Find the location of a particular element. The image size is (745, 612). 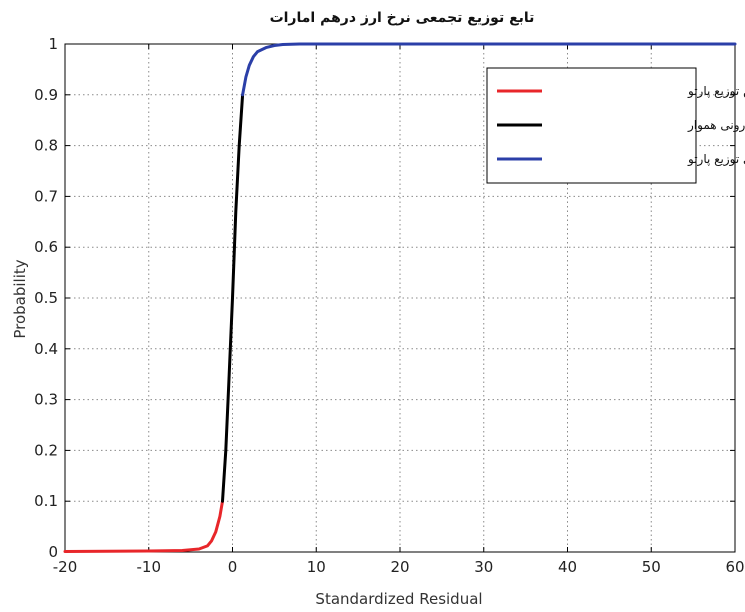

y-axis-label: Probability is located at coordinates (20, 298).